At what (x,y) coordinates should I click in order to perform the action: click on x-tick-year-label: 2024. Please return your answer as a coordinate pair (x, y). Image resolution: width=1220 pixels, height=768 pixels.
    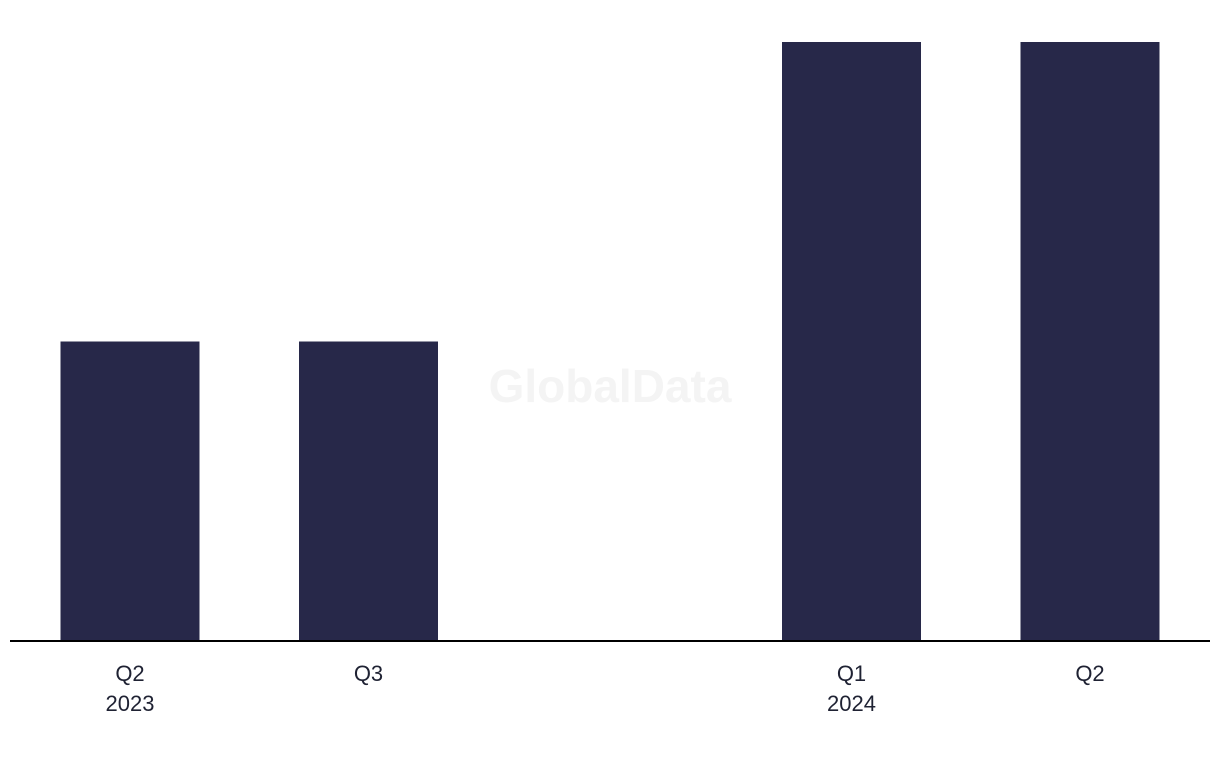
    Looking at the image, I should click on (851, 703).